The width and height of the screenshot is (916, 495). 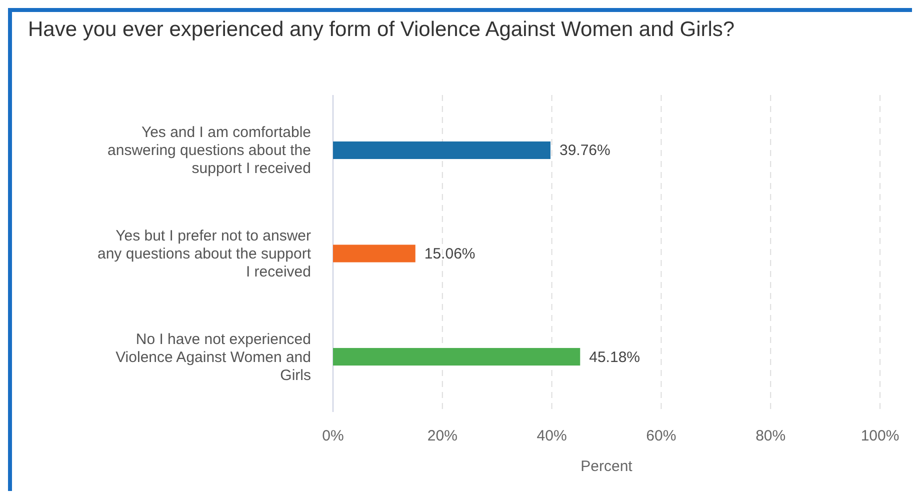 What do you see at coordinates (607, 466) in the screenshot?
I see `x-axis-title: Percent` at bounding box center [607, 466].